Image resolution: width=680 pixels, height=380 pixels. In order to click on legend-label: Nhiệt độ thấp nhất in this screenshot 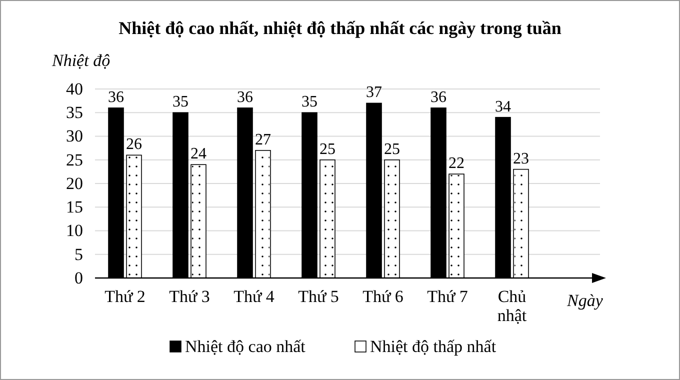, I will do `click(433, 346)`.